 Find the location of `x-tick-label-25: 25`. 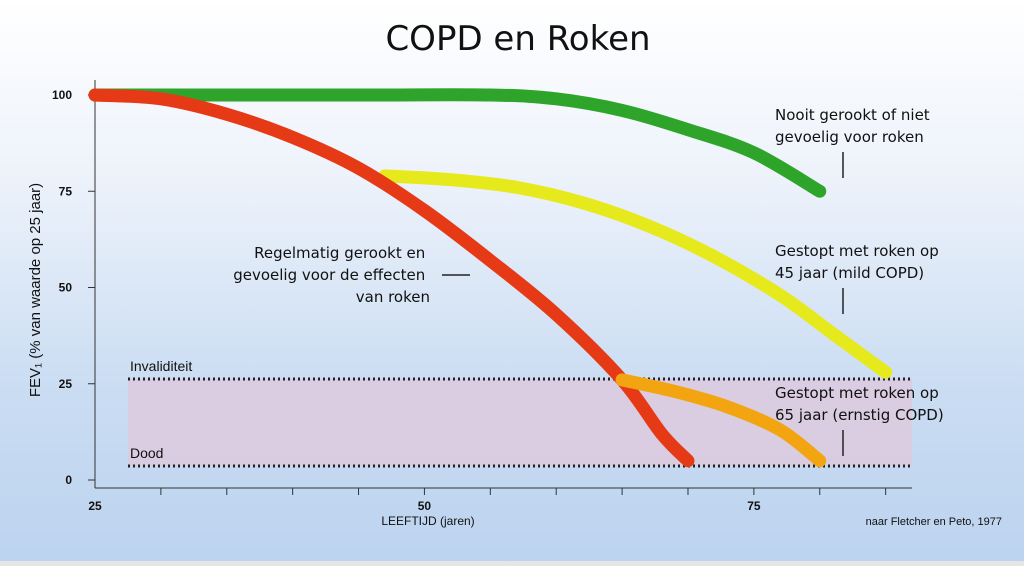

x-tick-label-25: 25 is located at coordinates (95, 506).